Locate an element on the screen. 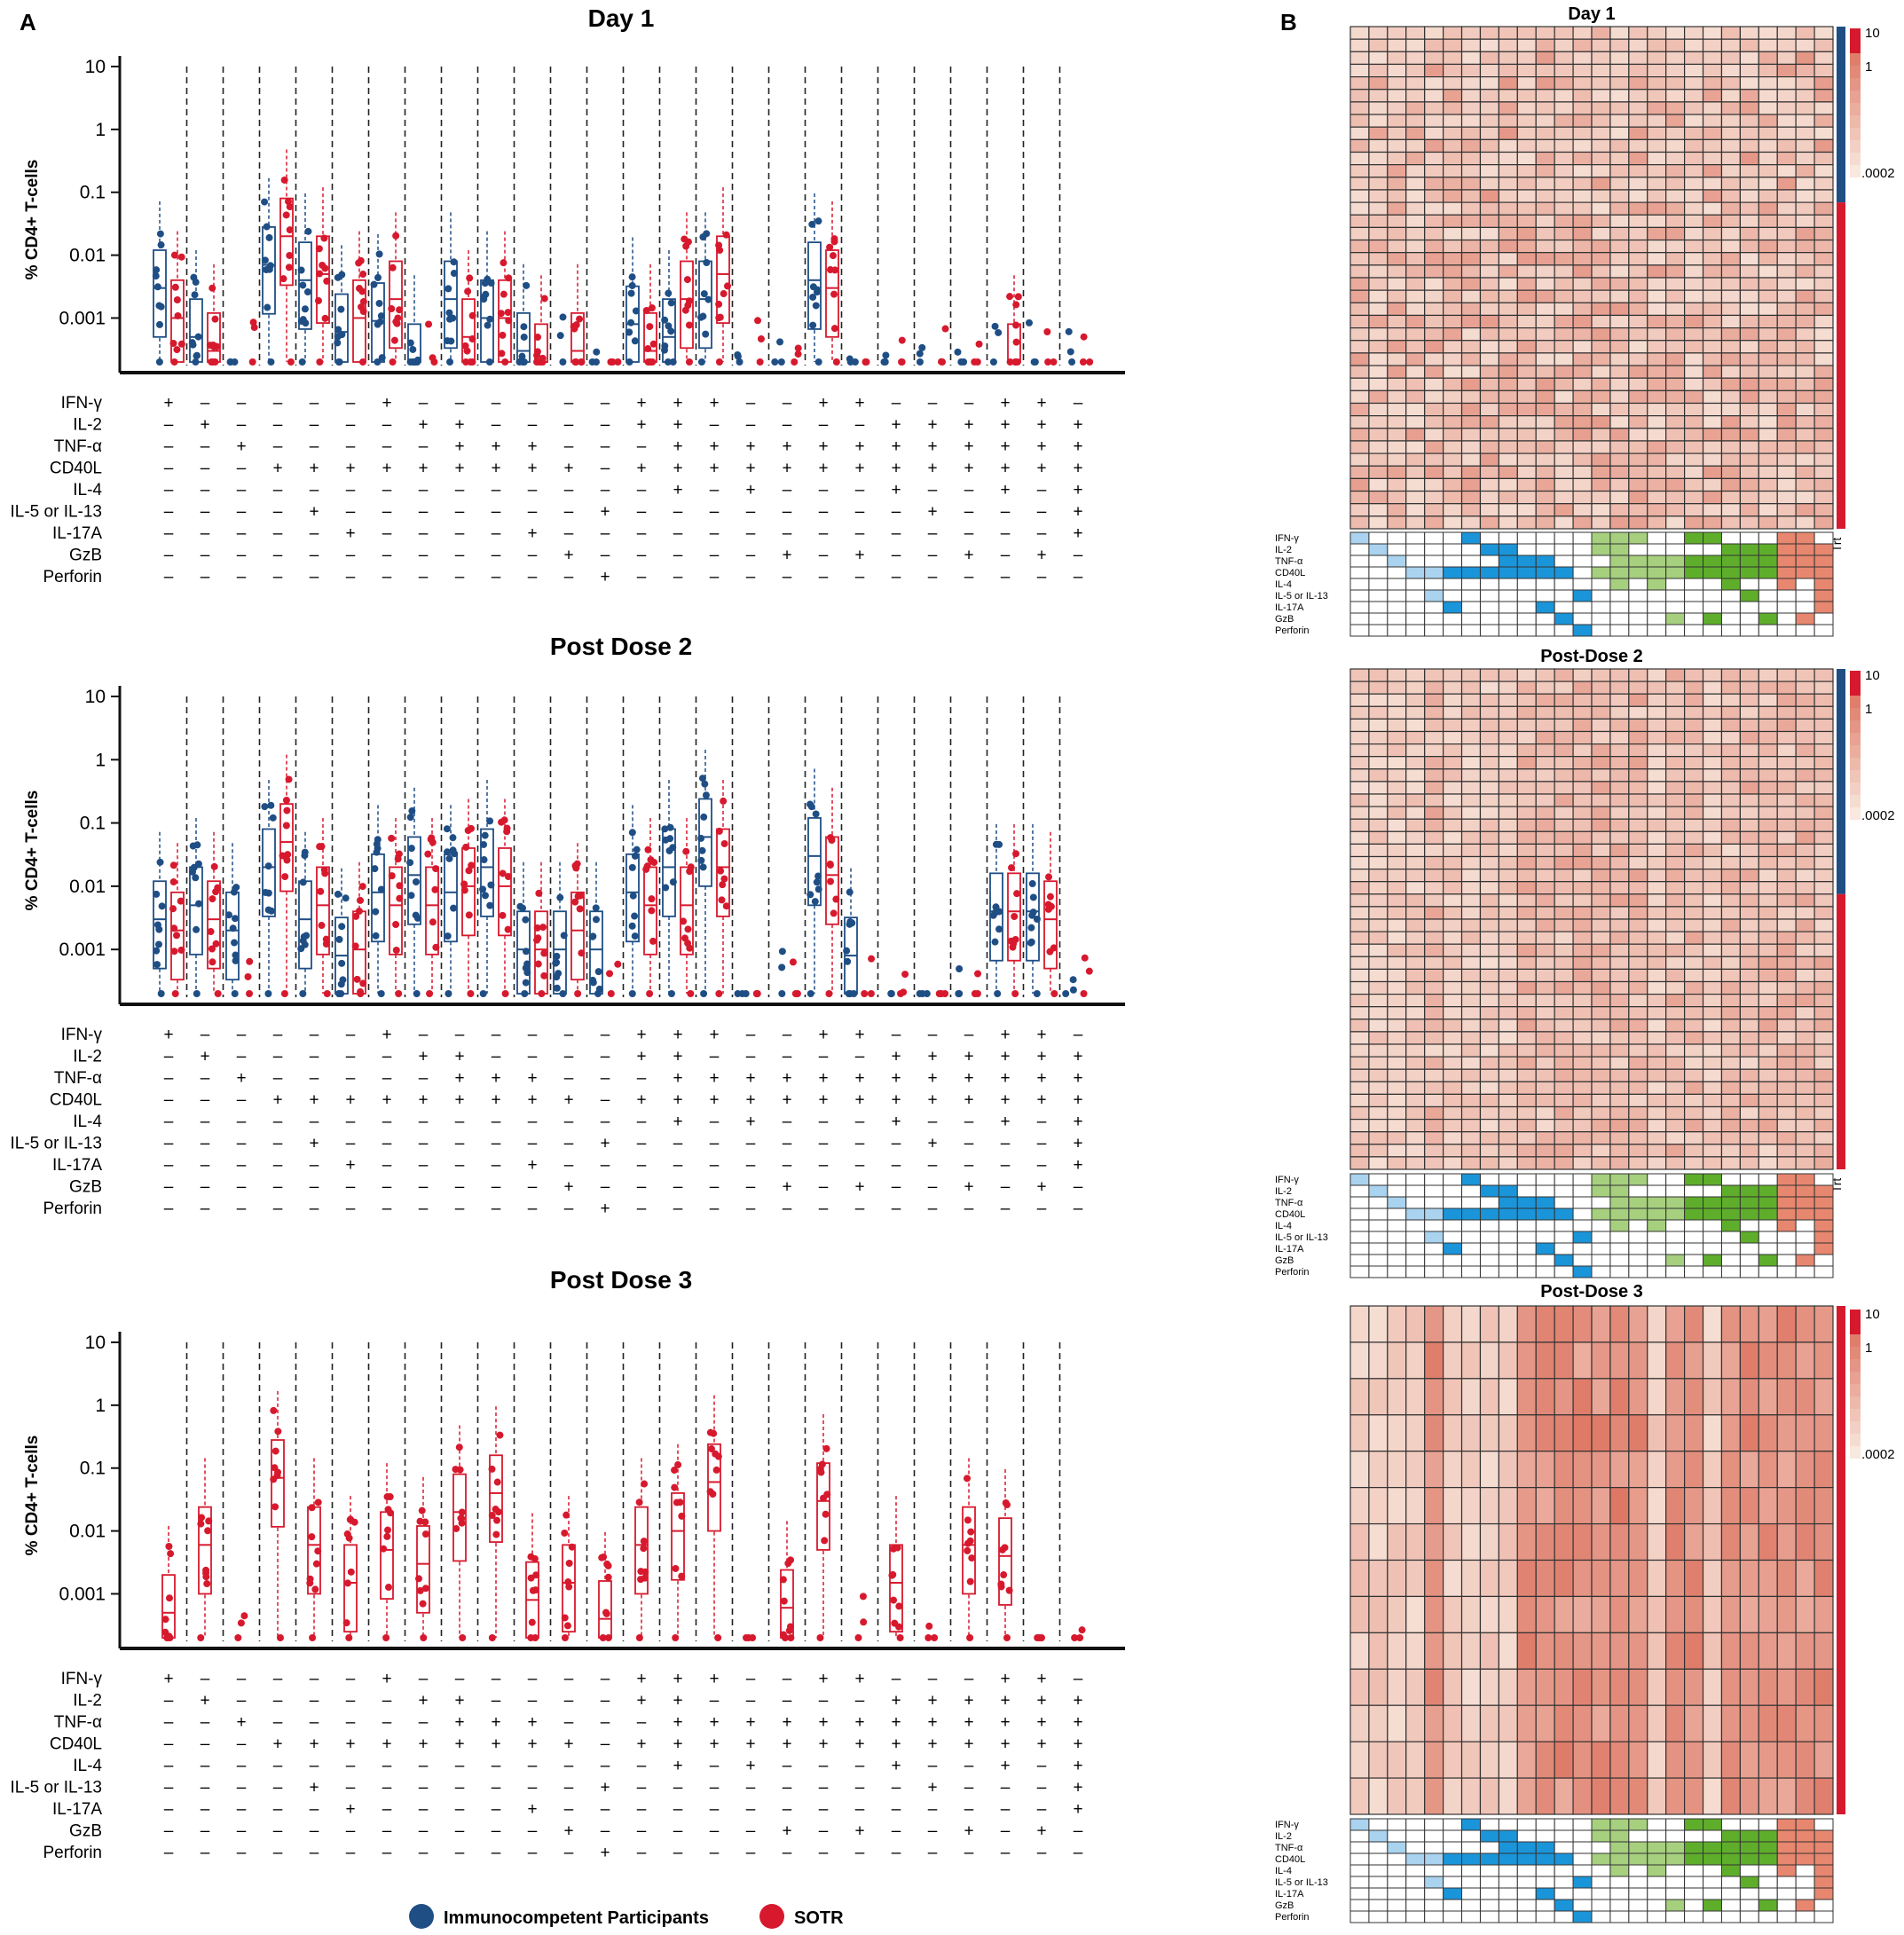  heatmap-title: Post-Dose 2 is located at coordinates (1591, 656).